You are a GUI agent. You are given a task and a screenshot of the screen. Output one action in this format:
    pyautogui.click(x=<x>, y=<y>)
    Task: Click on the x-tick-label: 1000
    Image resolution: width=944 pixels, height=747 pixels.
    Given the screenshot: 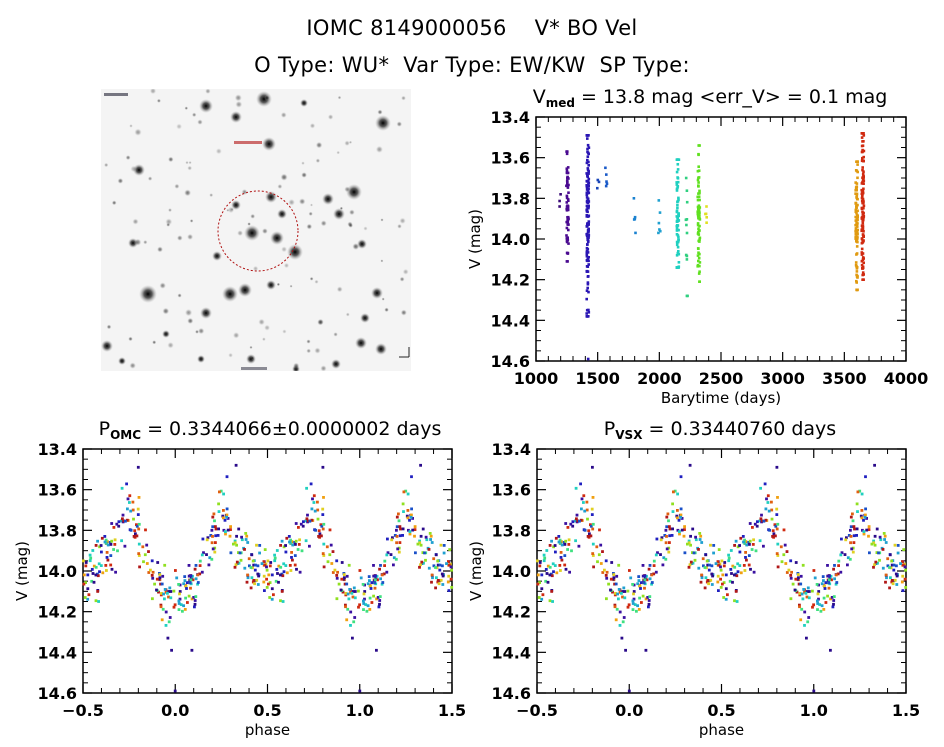 What is the action you would take?
    pyautogui.click(x=536, y=378)
    